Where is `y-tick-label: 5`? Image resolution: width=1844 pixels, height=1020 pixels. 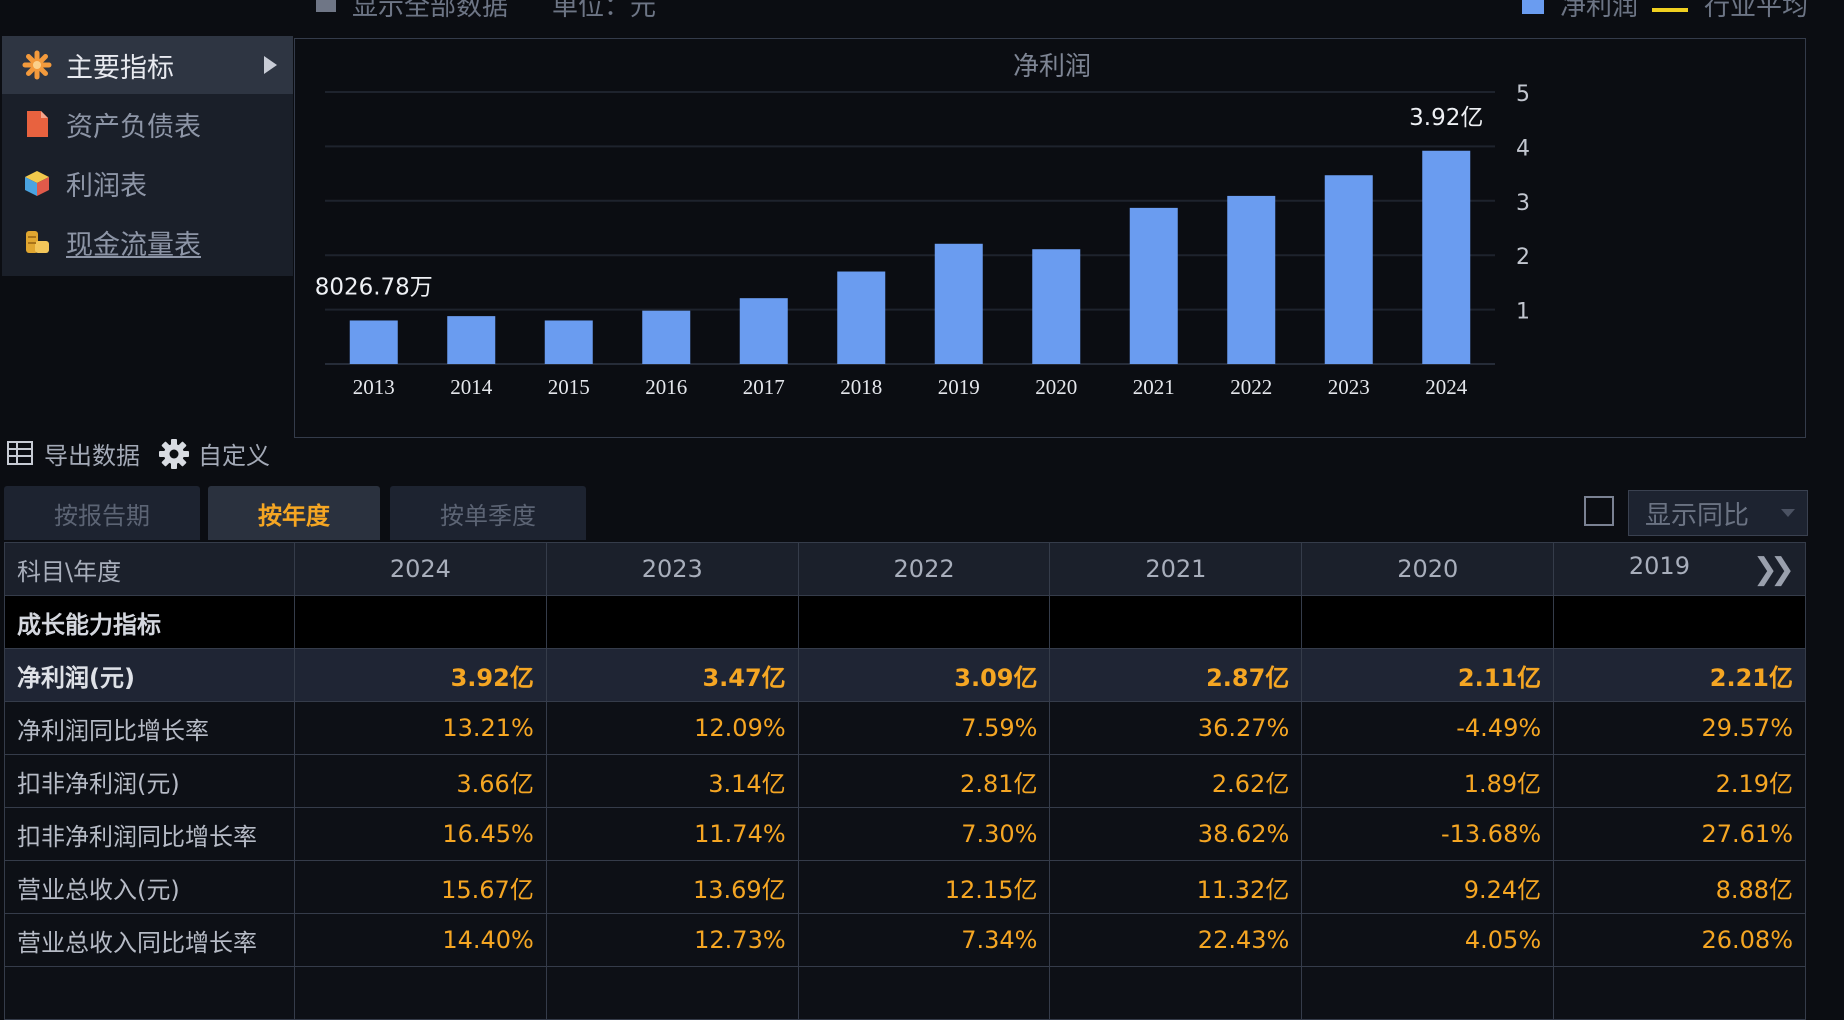 y-tick-label: 5 is located at coordinates (1523, 94).